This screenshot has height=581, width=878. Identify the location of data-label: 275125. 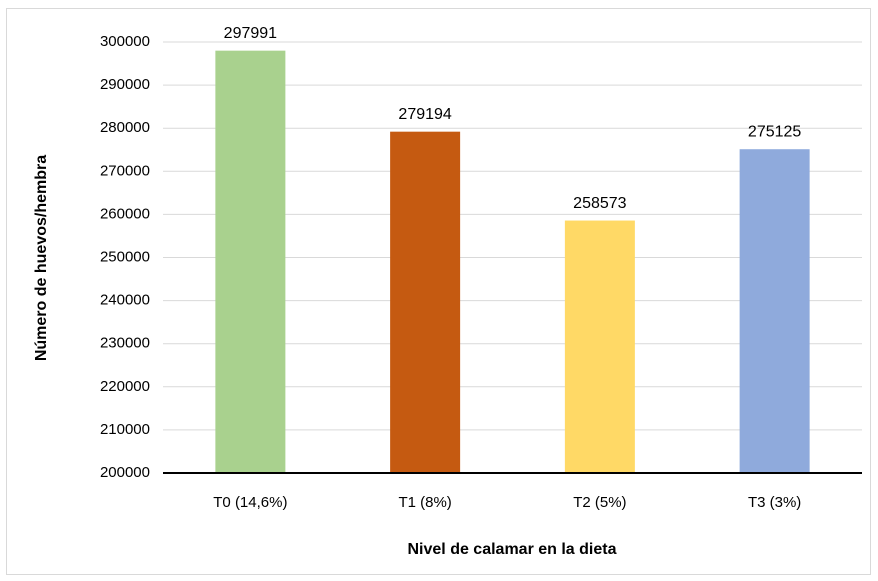
(774, 131).